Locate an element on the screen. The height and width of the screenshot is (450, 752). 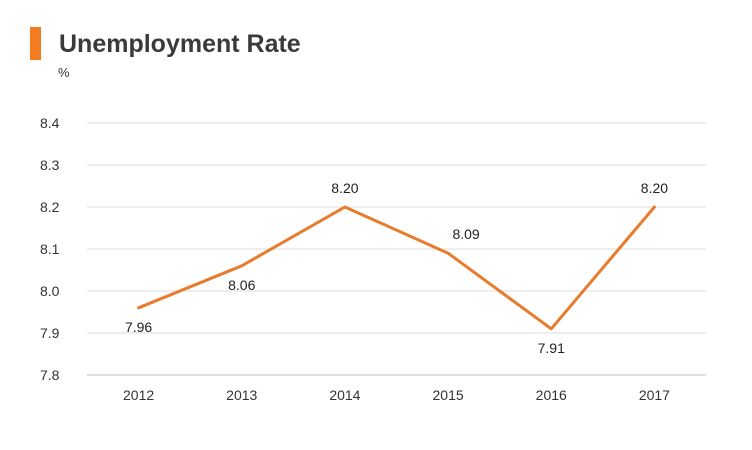
x-tick-label: 2013 is located at coordinates (241, 395).